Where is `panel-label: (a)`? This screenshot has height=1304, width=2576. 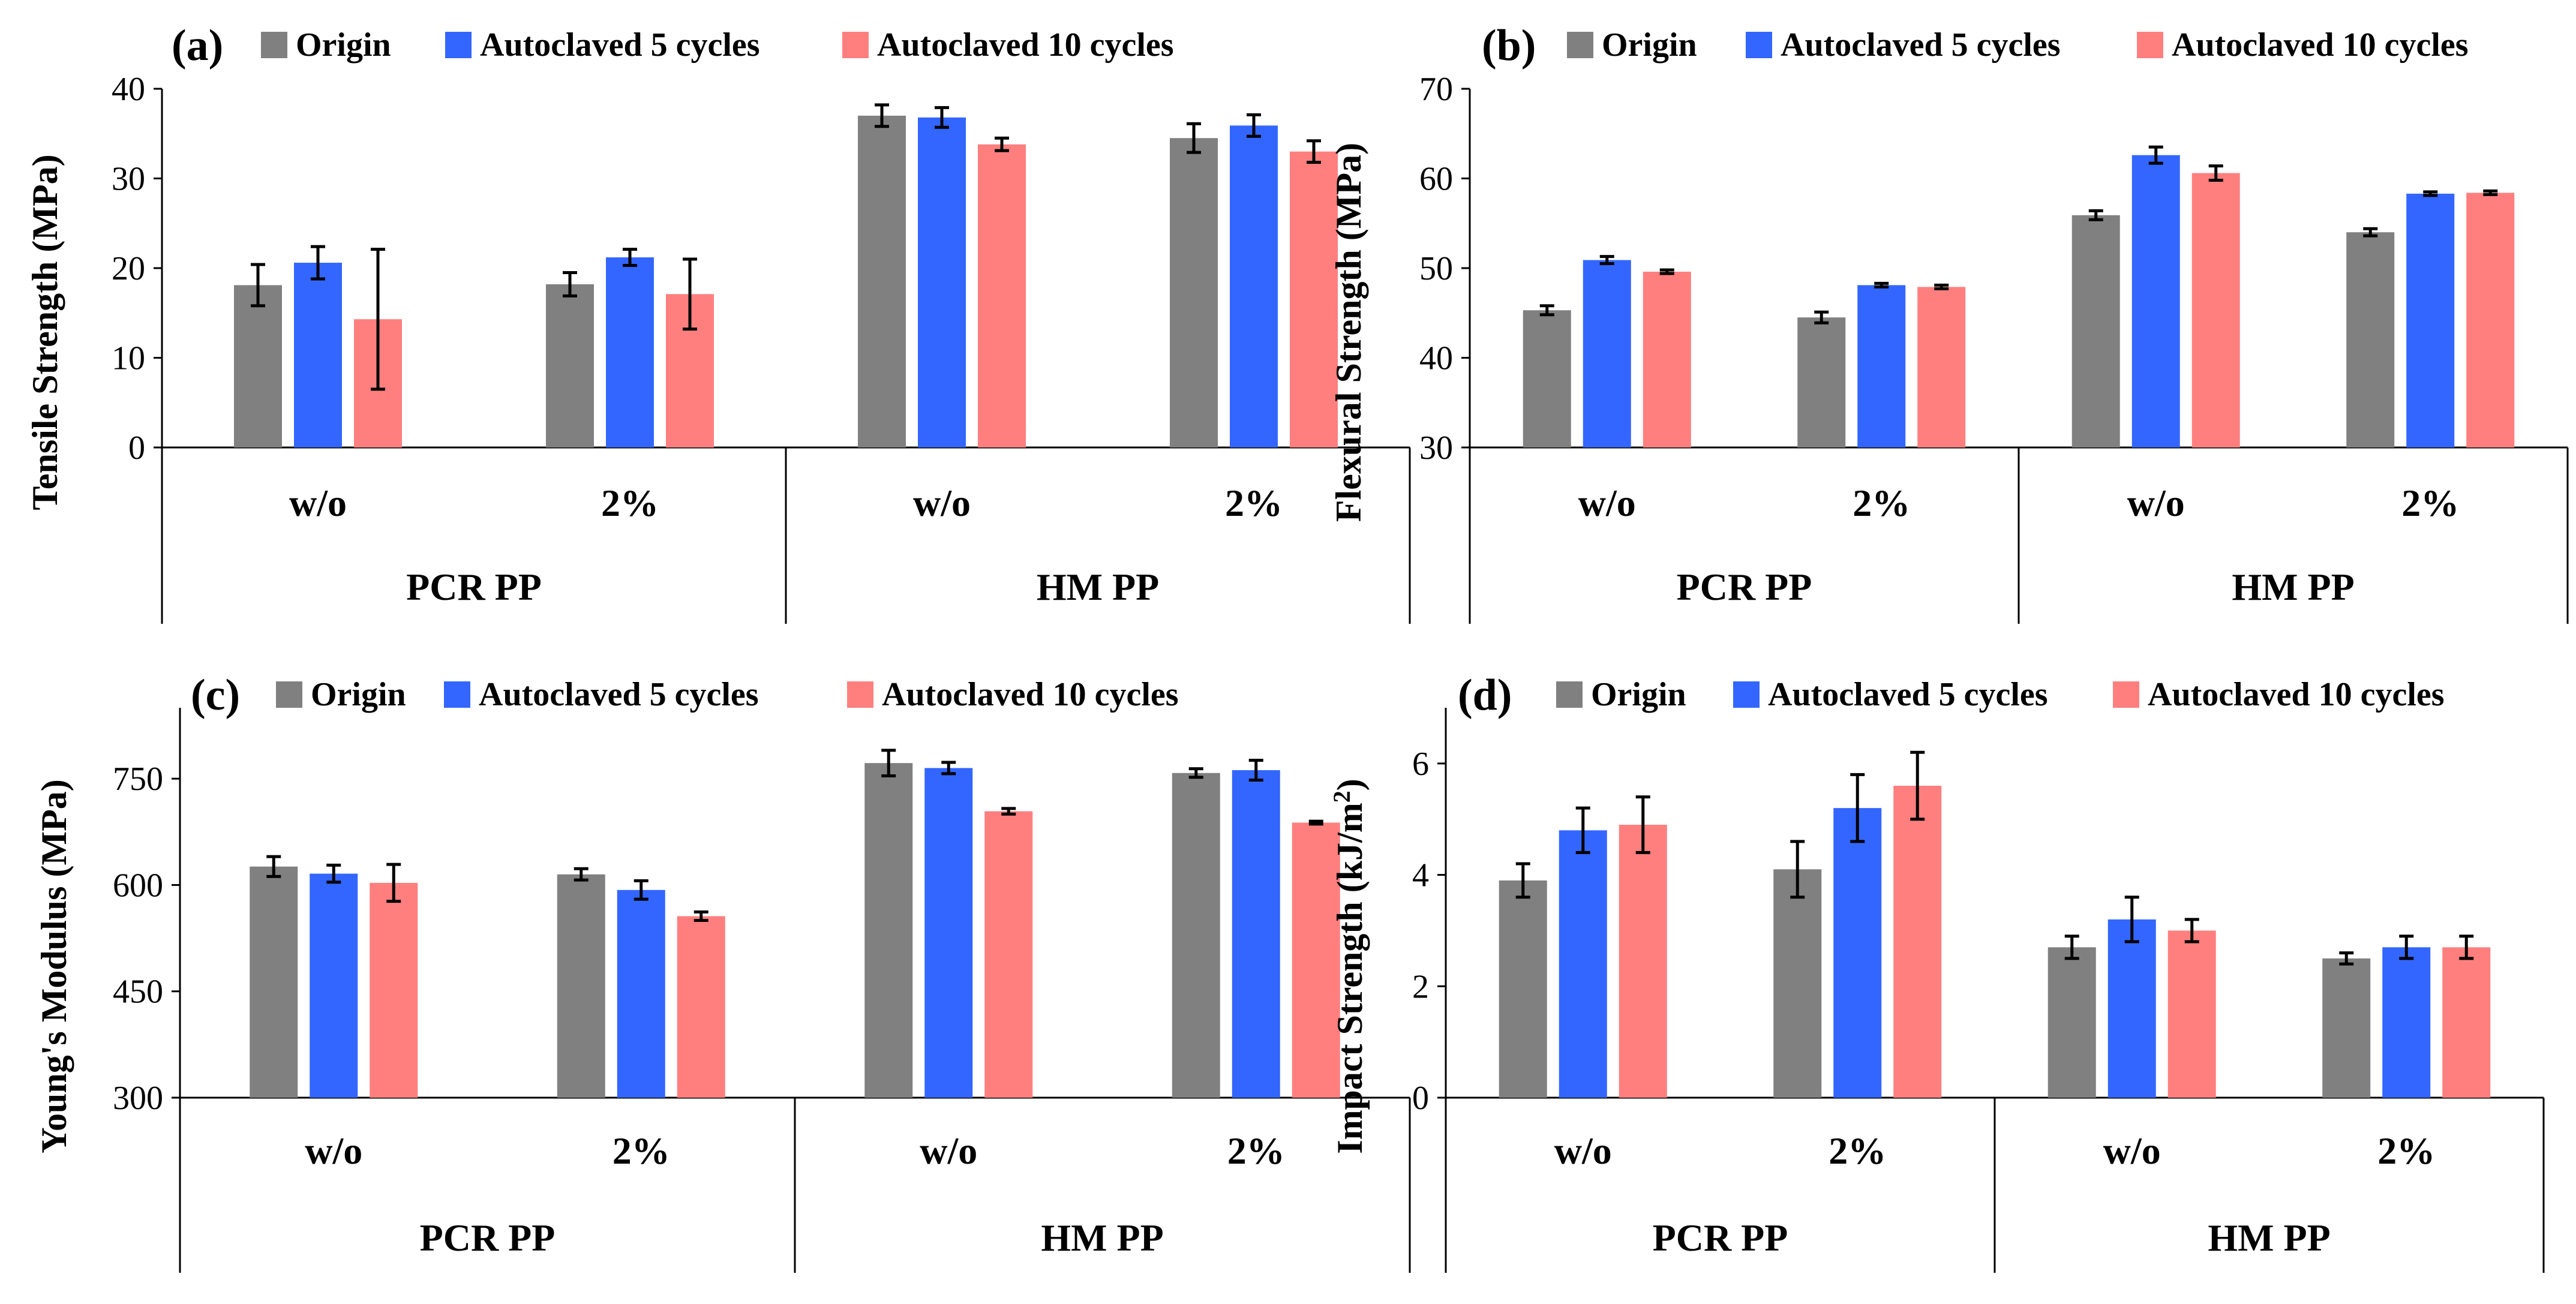 panel-label: (a) is located at coordinates (197, 46).